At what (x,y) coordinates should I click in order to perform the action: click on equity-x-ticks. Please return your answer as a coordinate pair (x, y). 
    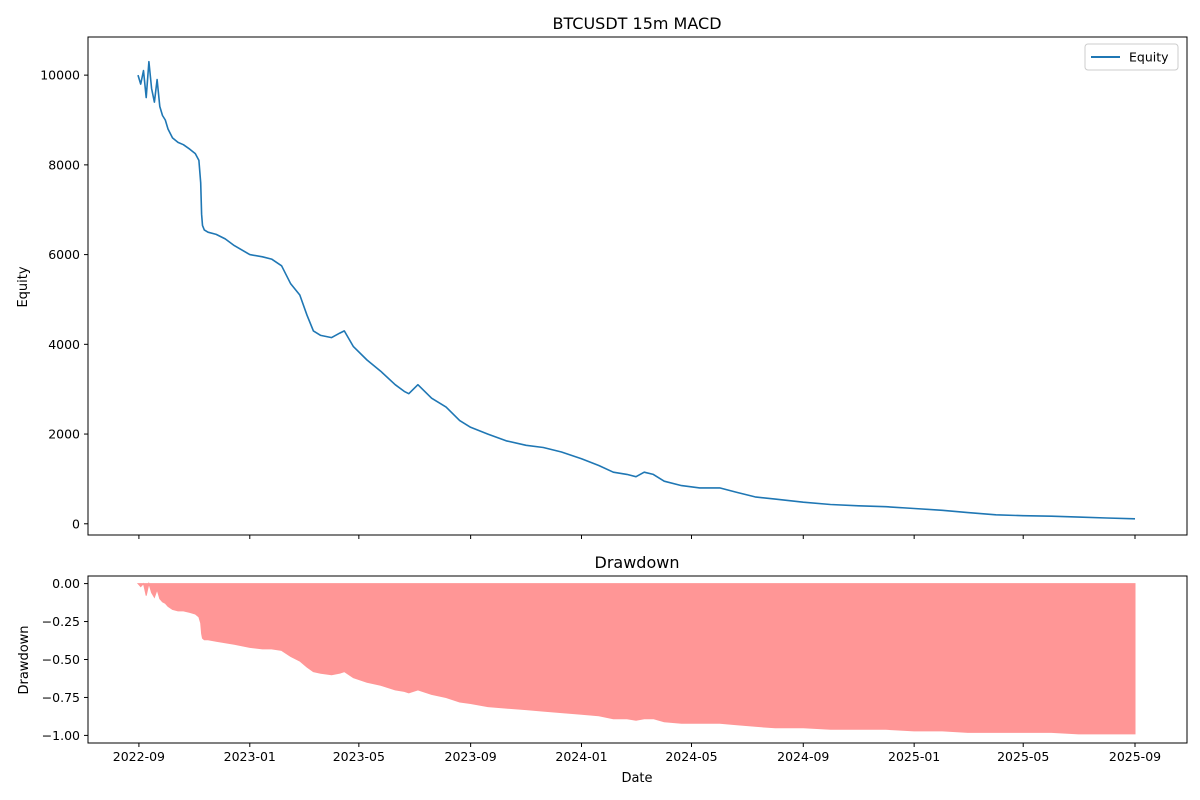
    Looking at the image, I should click on (637, 537).